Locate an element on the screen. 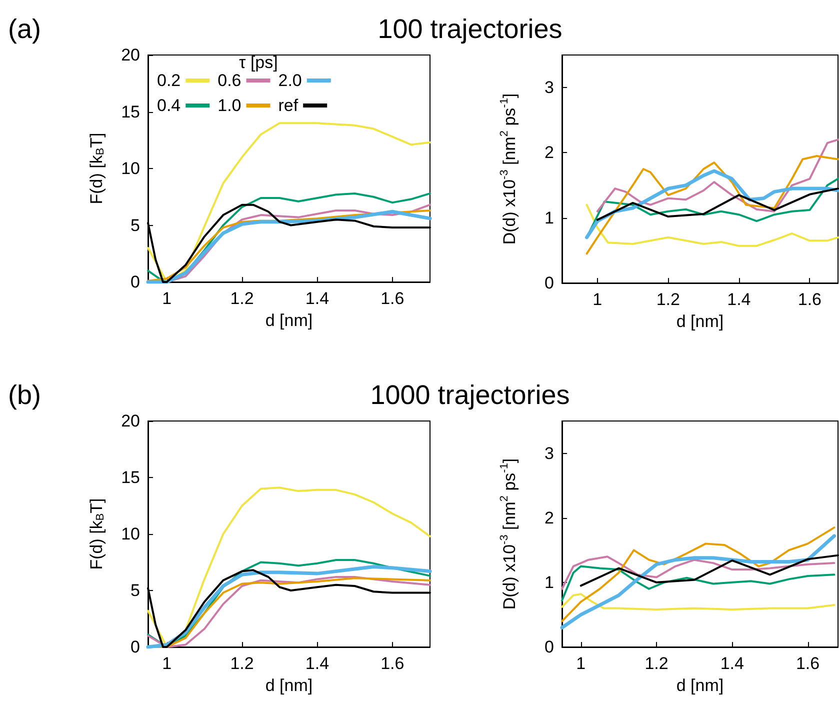 Image resolution: width=839 pixels, height=720 pixels. legend-label: 2.0 is located at coordinates (290, 80).